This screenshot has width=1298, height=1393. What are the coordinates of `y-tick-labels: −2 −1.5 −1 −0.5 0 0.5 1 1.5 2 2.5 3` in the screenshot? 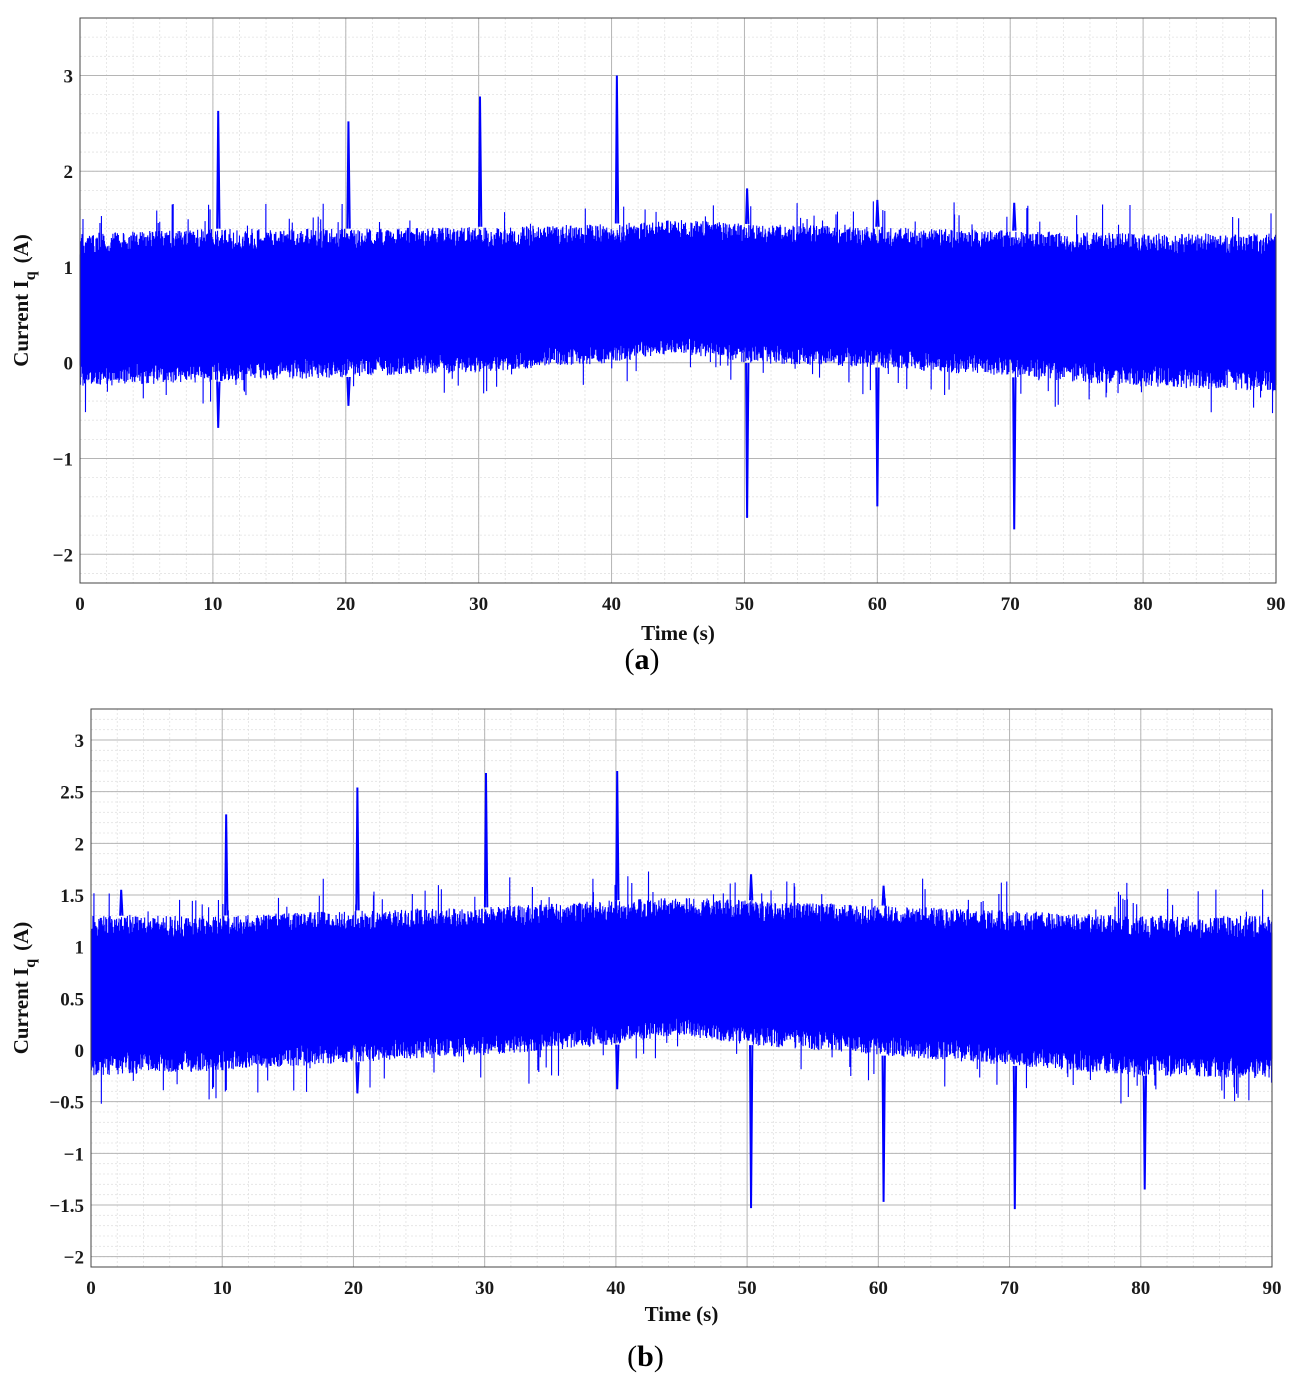 It's located at (66, 1000).